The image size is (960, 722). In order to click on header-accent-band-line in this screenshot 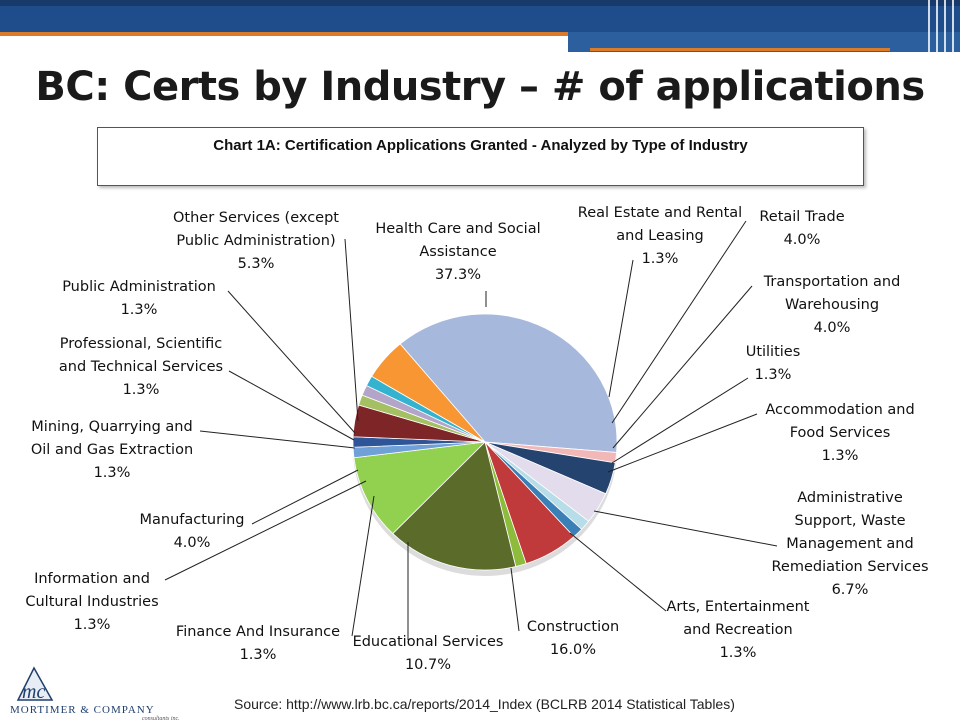, I will do `click(740, 49)`.